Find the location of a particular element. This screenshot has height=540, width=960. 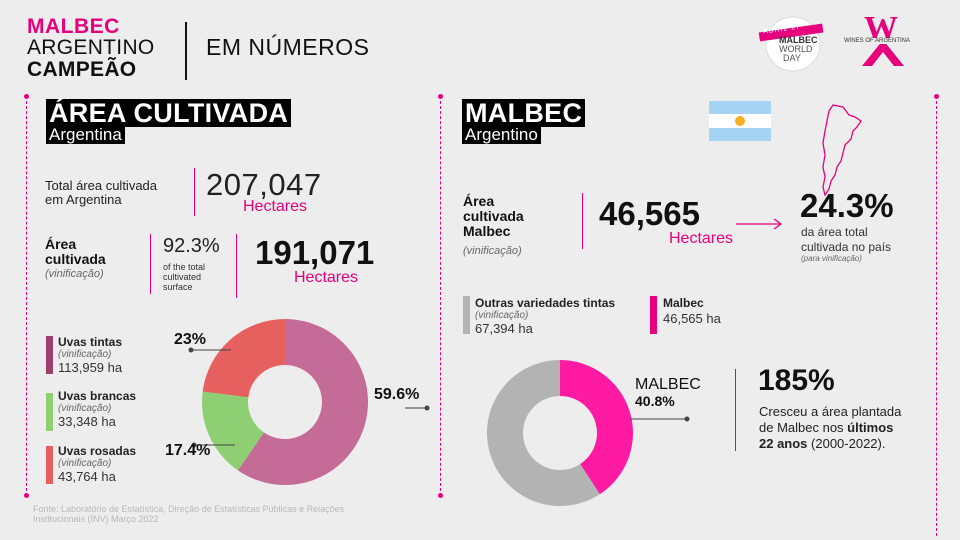

total-area-divider is located at coordinates (194, 192).